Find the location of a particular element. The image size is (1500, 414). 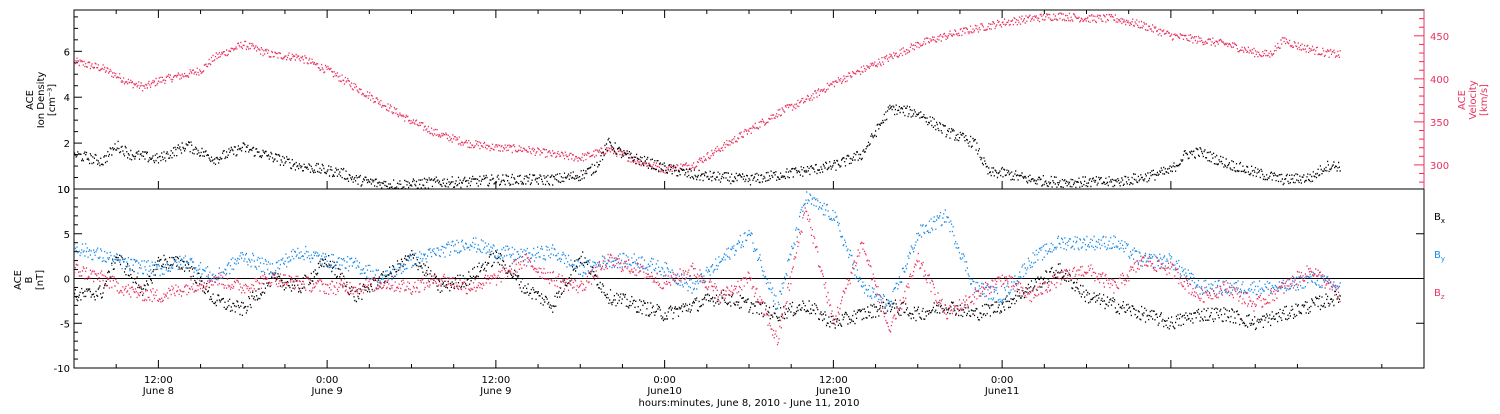

top-left-tick-label: 0 is located at coordinates (67, 190).